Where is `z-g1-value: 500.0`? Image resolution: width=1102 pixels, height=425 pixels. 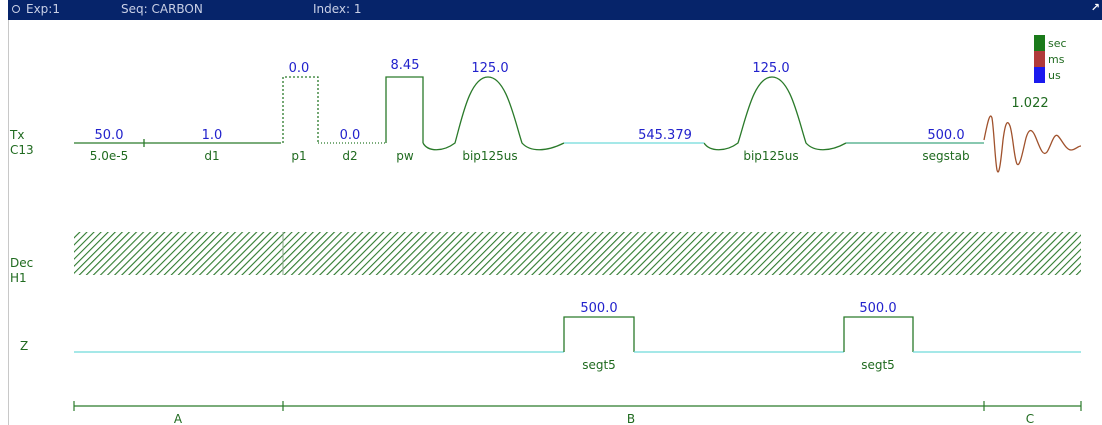
z-g1-value: 500.0 is located at coordinates (598, 308).